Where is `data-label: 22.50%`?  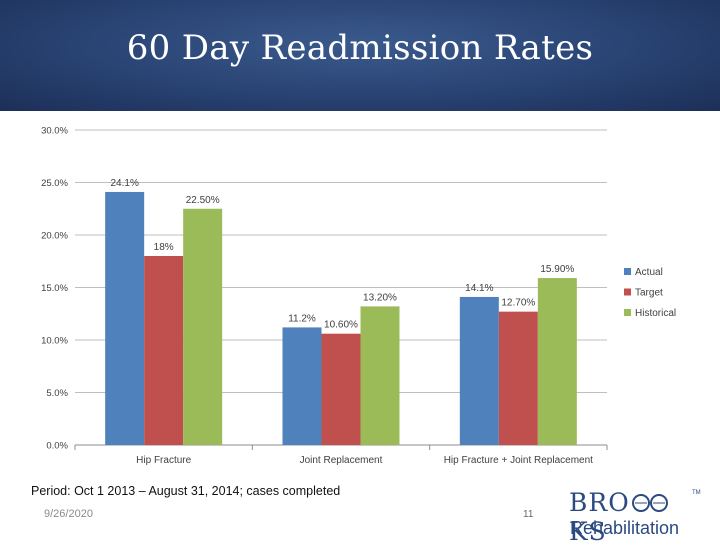
data-label: 22.50% is located at coordinates (203, 200).